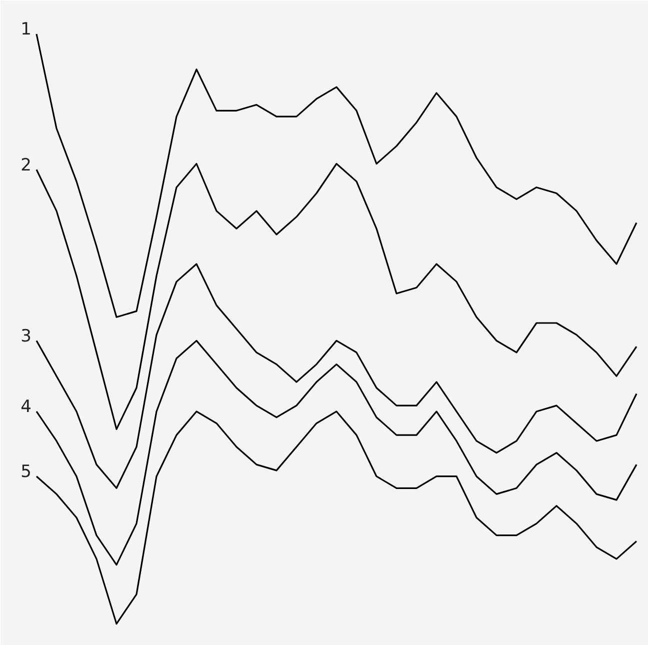 The height and width of the screenshot is (645, 648). Describe the element at coordinates (26, 472) in the screenshot. I see `series-label: 5` at that location.